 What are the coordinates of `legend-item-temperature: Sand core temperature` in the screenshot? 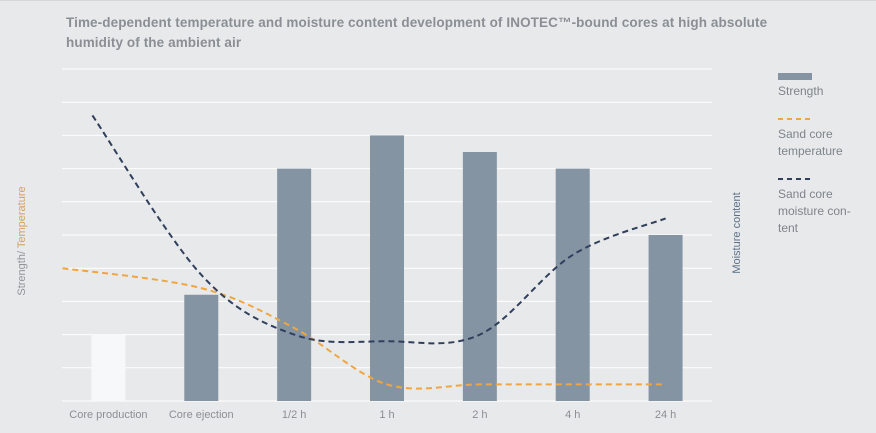 It's located at (825, 137).